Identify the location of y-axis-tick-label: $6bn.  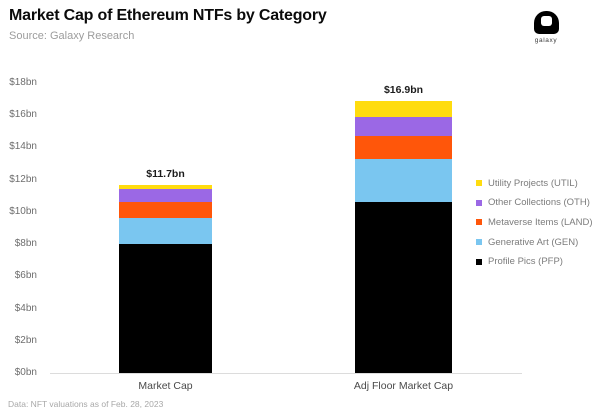
(25, 276).